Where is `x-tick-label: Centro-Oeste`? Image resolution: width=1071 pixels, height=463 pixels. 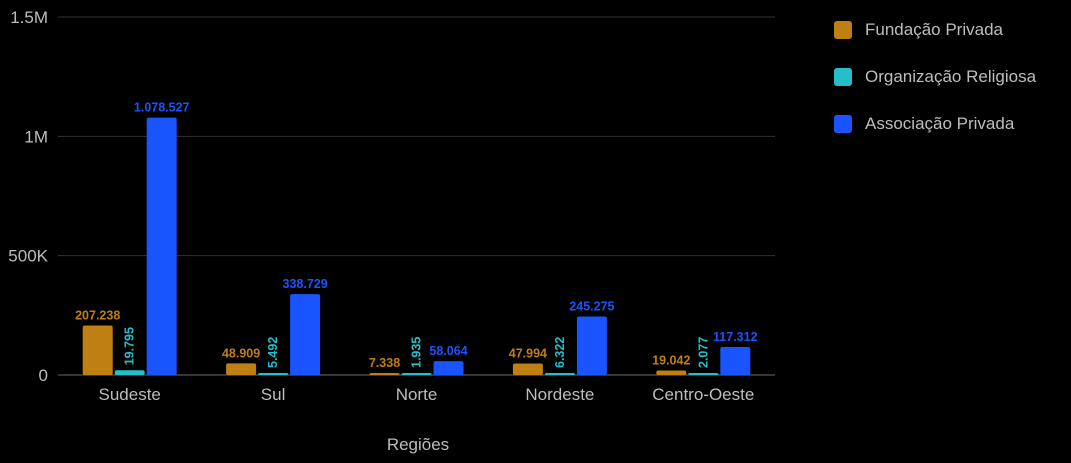
x-tick-label: Centro-Oeste is located at coordinates (703, 394).